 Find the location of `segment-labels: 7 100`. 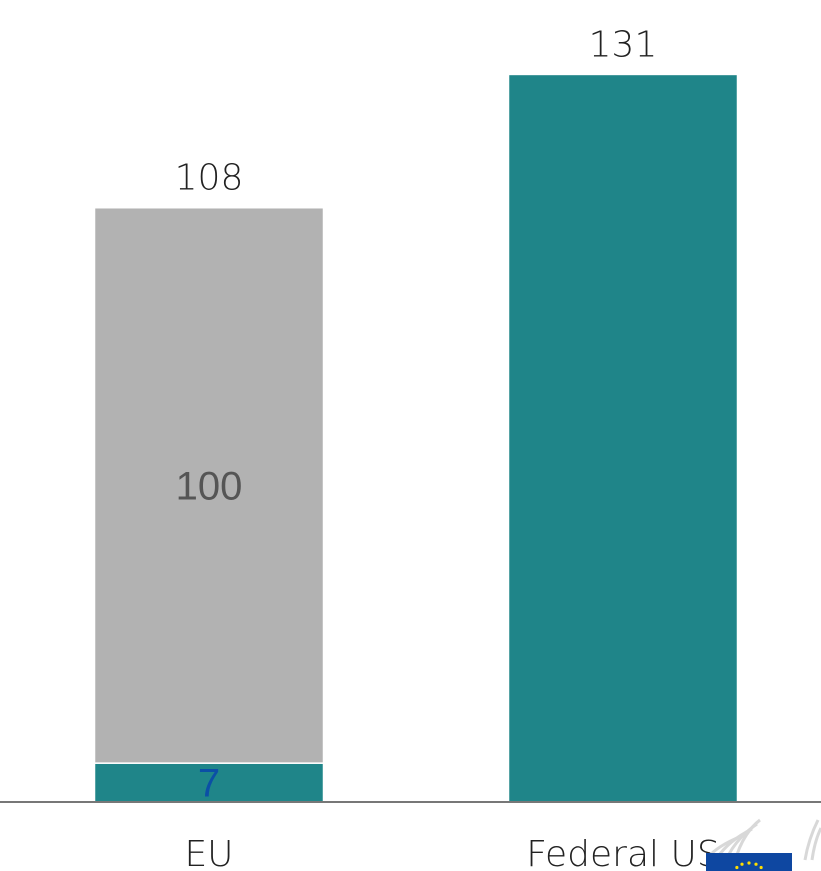

segment-labels: 7 100 is located at coordinates (209, 634).